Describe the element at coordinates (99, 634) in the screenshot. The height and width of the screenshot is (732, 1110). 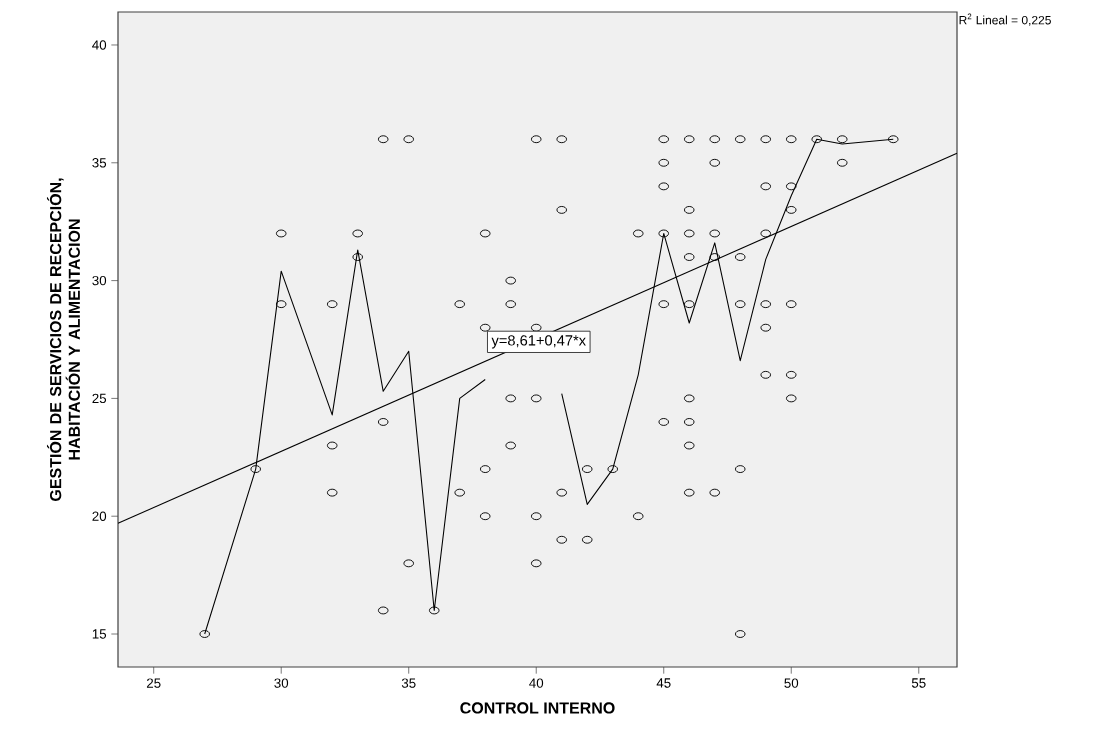
I see `y-tick-label: 15` at that location.